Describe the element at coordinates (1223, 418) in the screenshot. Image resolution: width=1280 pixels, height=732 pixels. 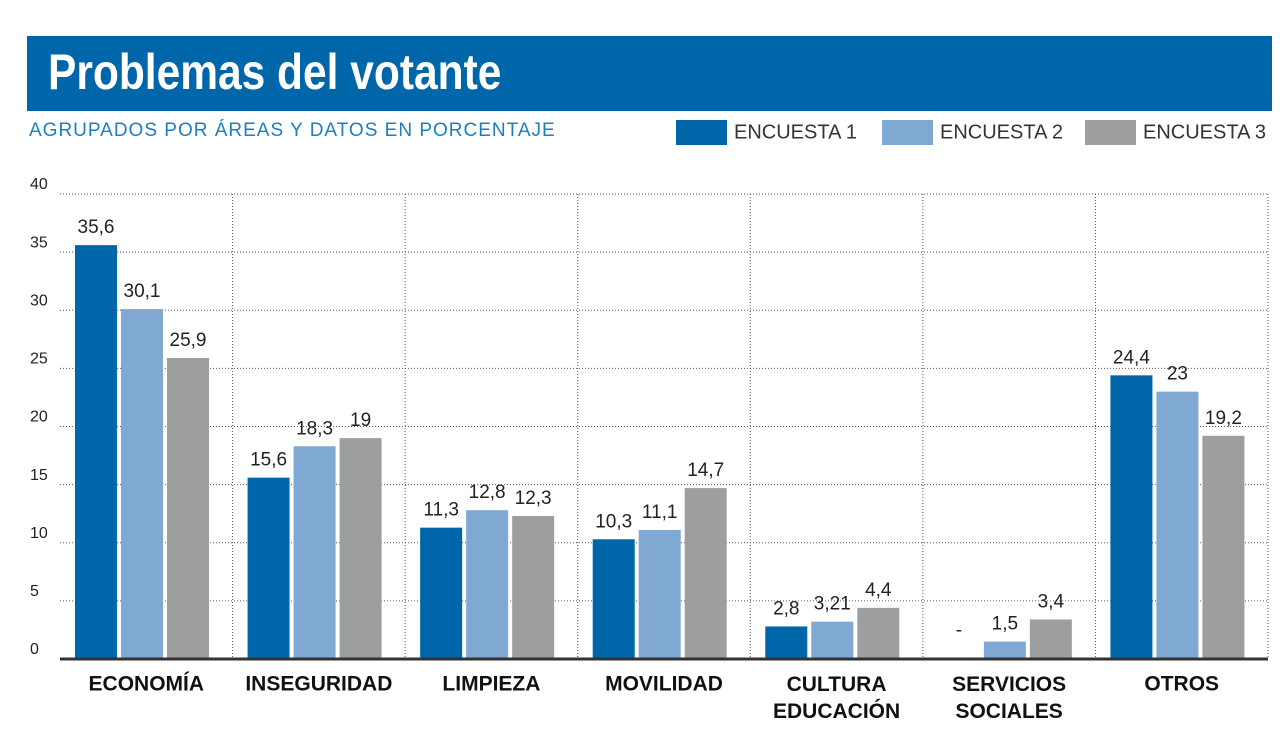
I see `value-label: 19,2` at that location.